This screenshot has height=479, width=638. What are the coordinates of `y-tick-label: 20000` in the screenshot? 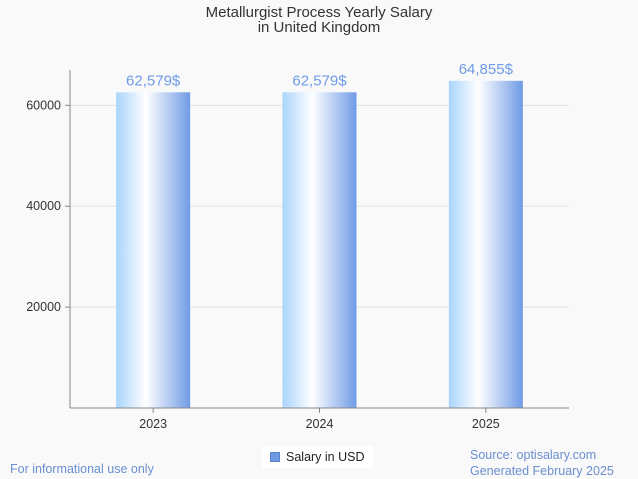 It's located at (43, 307).